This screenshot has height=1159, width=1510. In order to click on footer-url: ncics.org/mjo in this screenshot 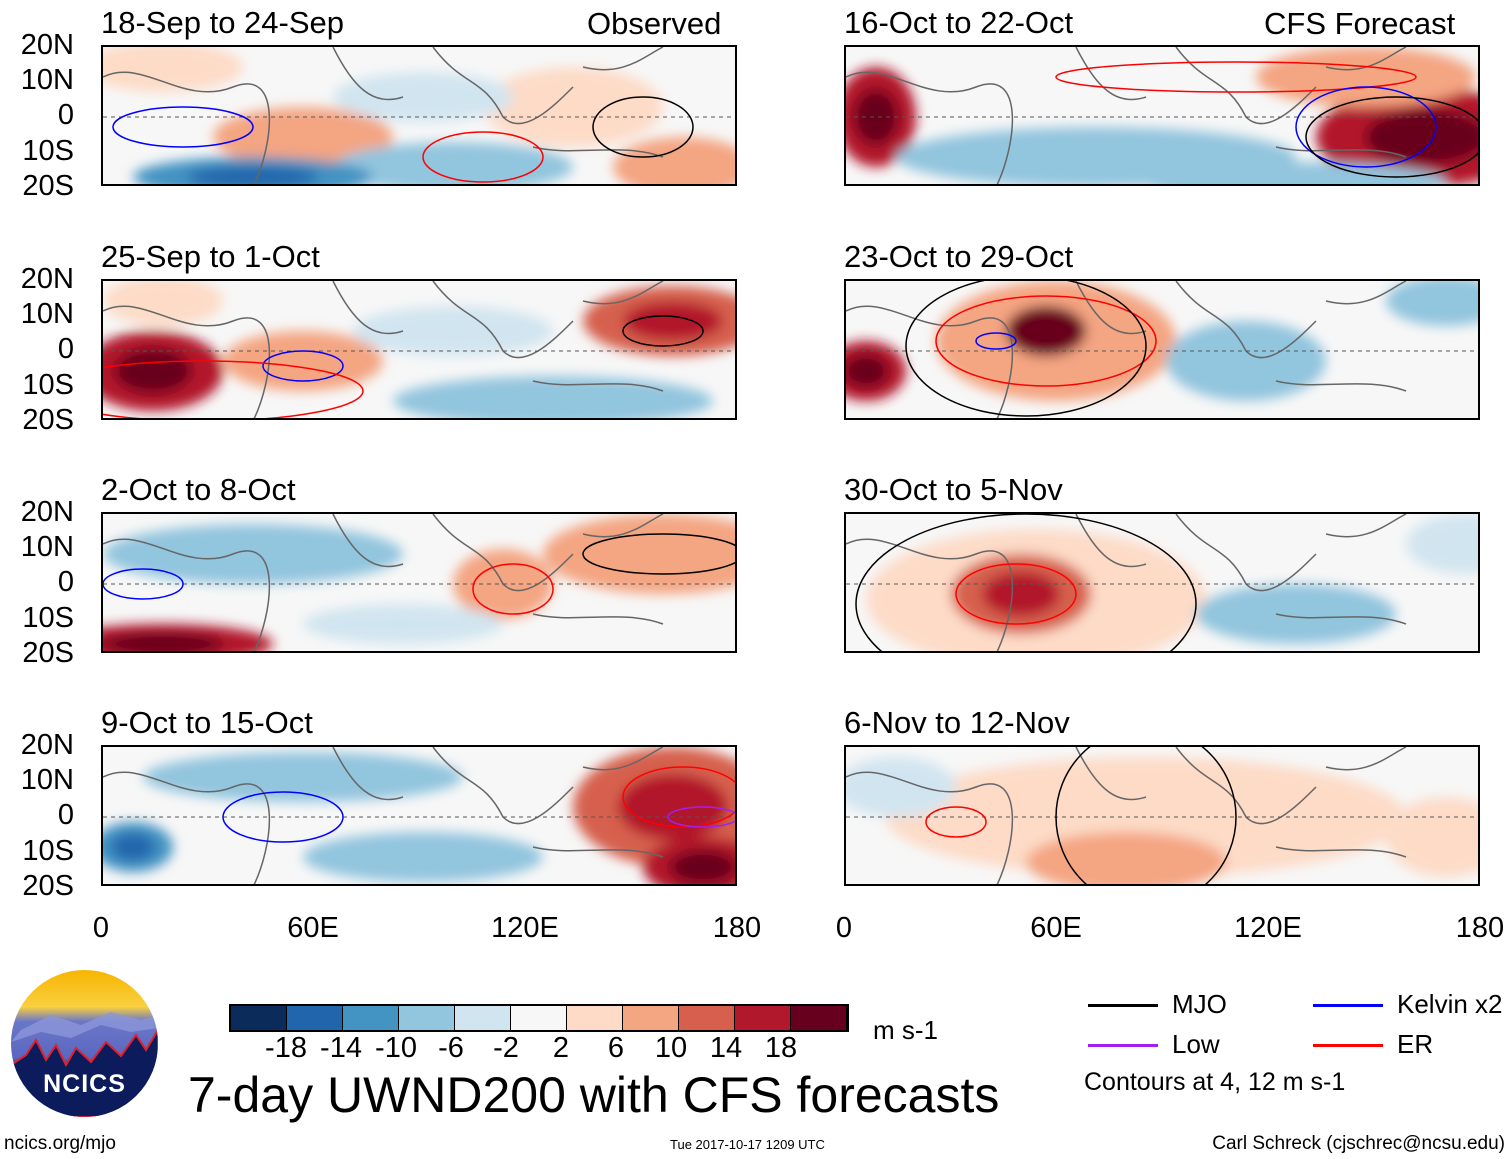, I will do `click(60, 1143)`.